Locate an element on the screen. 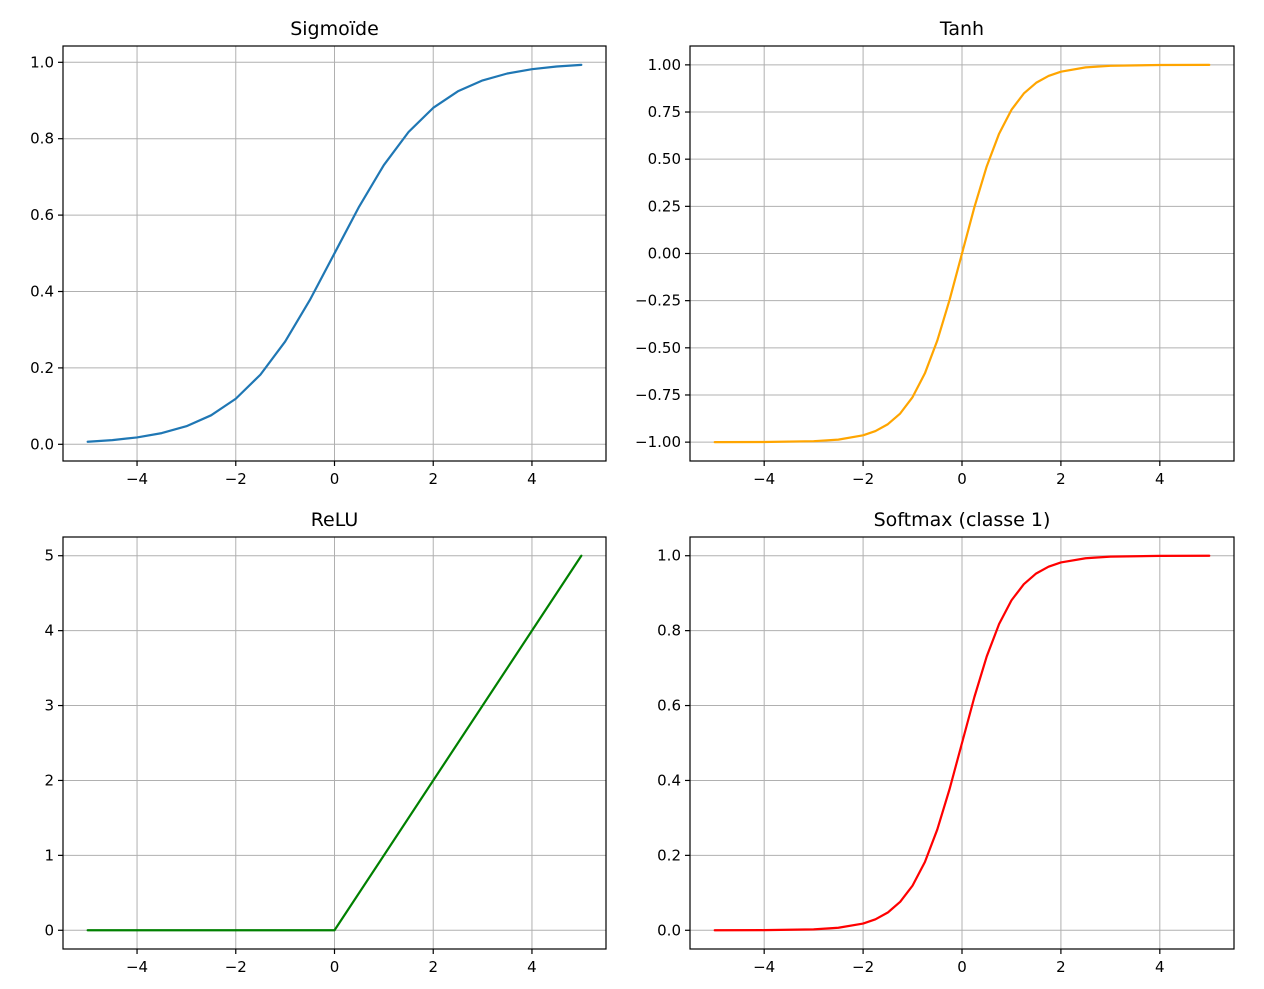 This screenshot has width=1264, height=989. tanh-ytick-label-1: −0.75 is located at coordinates (658, 395).